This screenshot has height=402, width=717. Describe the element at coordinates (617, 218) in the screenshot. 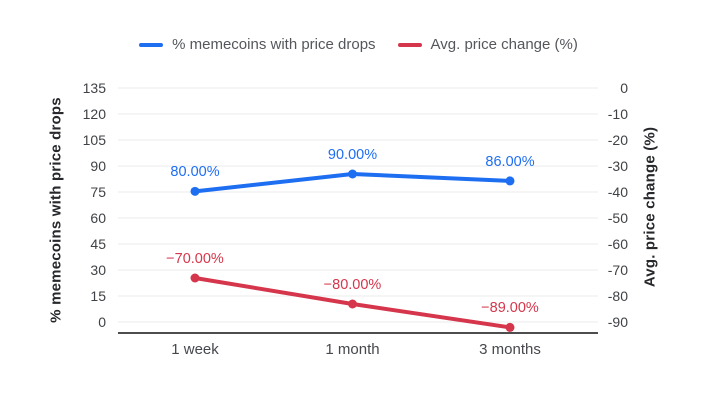

I see `y-axis-tick-right: -50` at that location.